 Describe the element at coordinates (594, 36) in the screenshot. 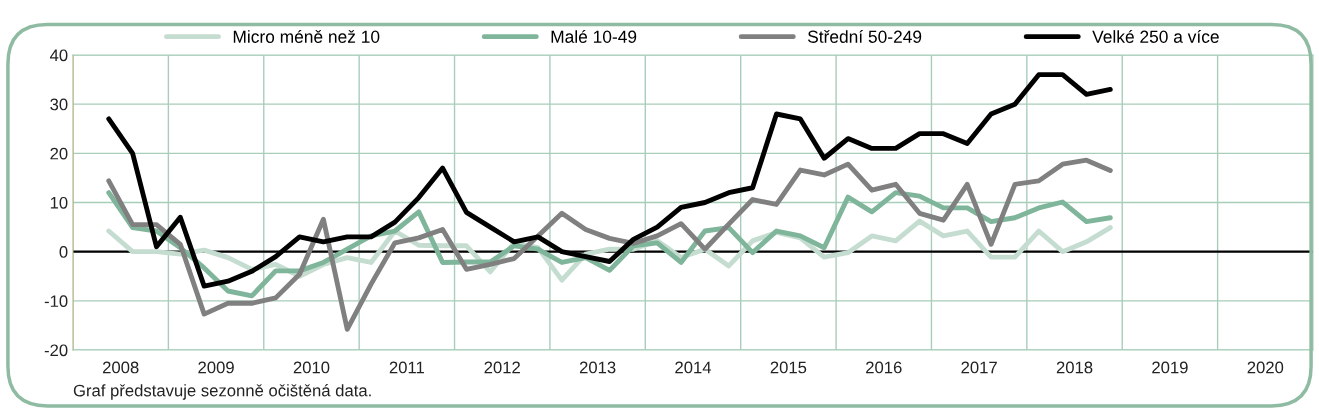

I see `legend-label: Malé 10-49` at that location.